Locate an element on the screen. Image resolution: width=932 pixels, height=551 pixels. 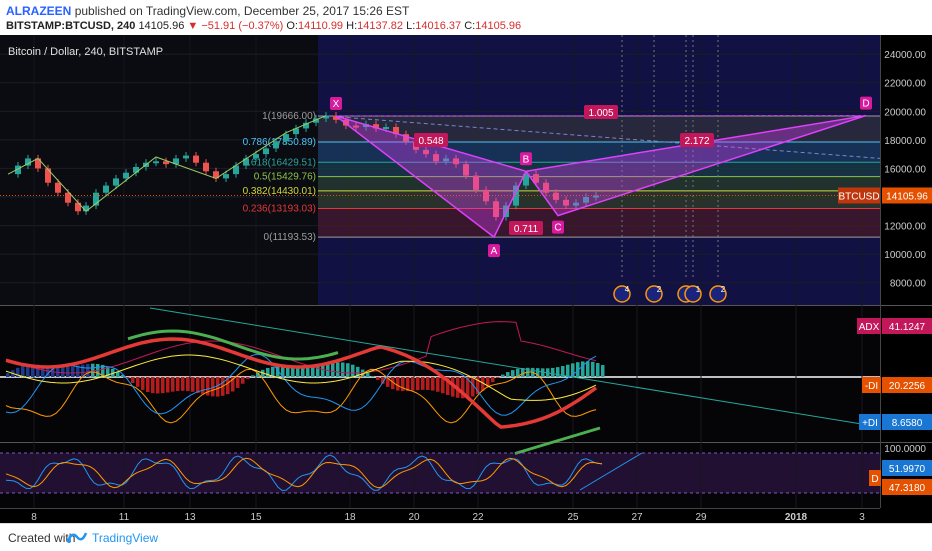
price-tick-label: 20000.00 is located at coordinates (905, 112).